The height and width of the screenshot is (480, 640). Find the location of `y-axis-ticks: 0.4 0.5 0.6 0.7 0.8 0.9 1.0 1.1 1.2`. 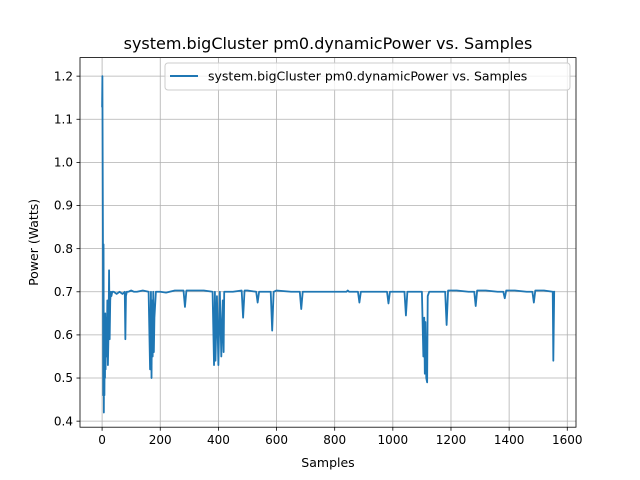

y-axis-ticks: 0.4 0.5 0.6 0.7 0.8 0.9 1.0 1.1 1.2 is located at coordinates (67, 248).